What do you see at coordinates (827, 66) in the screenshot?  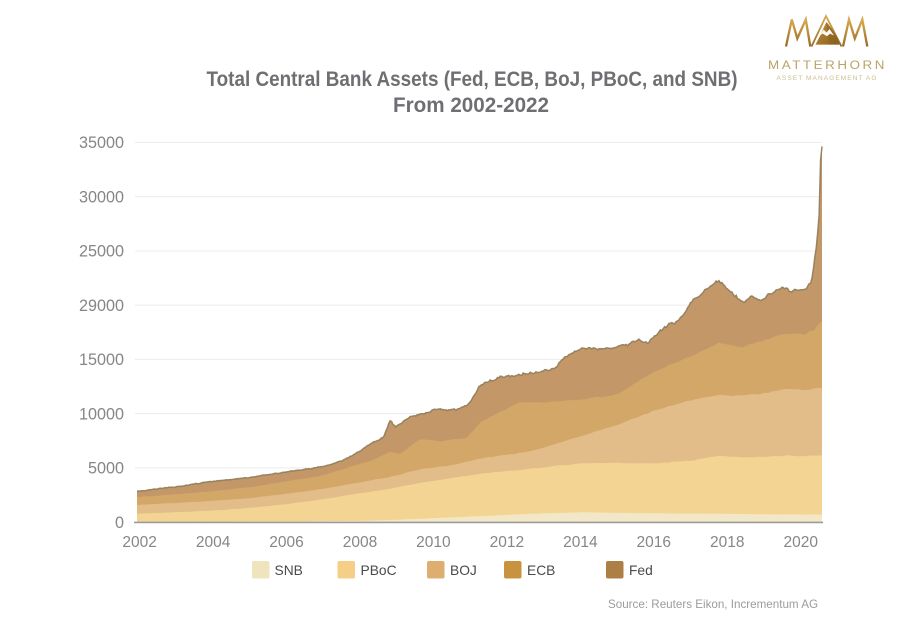 I see `svg-text: MATTERHORN` at bounding box center [827, 66].